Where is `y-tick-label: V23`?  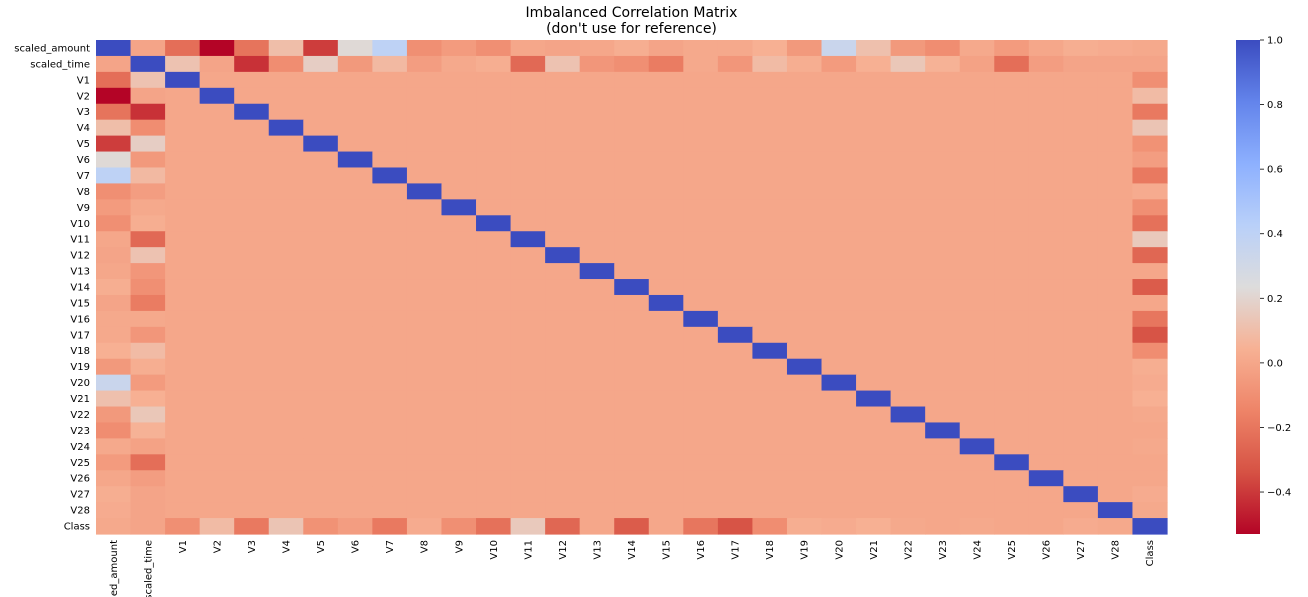
y-tick-label: V23 is located at coordinates (80, 431).